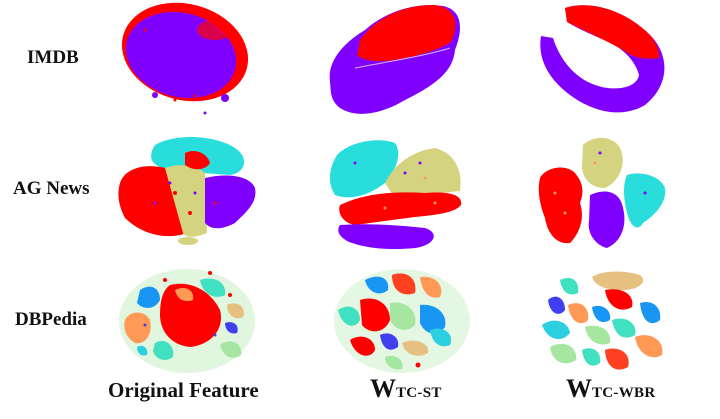  What do you see at coordinates (383, 388) in the screenshot?
I see `col-label-wtc-st-main: W` at bounding box center [383, 388].